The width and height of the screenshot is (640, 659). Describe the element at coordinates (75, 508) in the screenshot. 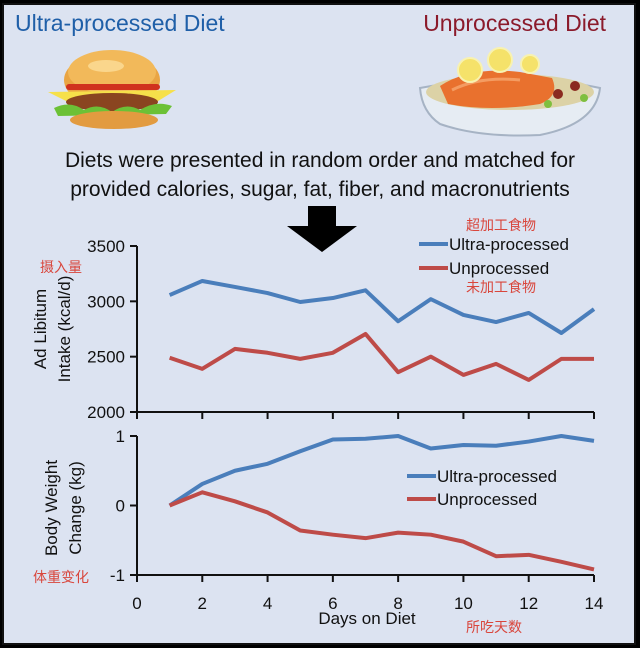

I see `weight-ylabel-line2: Change (kg)` at that location.